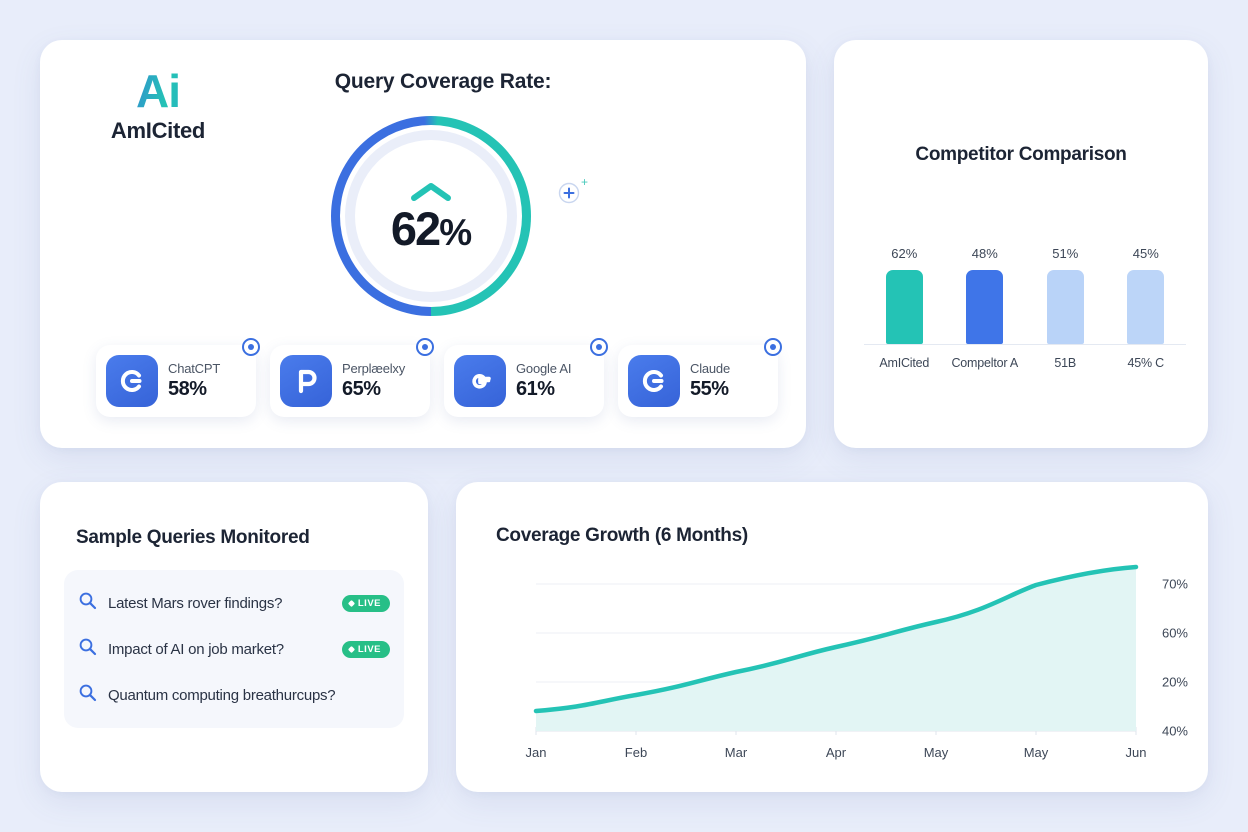 This screenshot has width=1248, height=832. What do you see at coordinates (196, 649) in the screenshot?
I see `query-text: Impact of AI on job market?` at bounding box center [196, 649].